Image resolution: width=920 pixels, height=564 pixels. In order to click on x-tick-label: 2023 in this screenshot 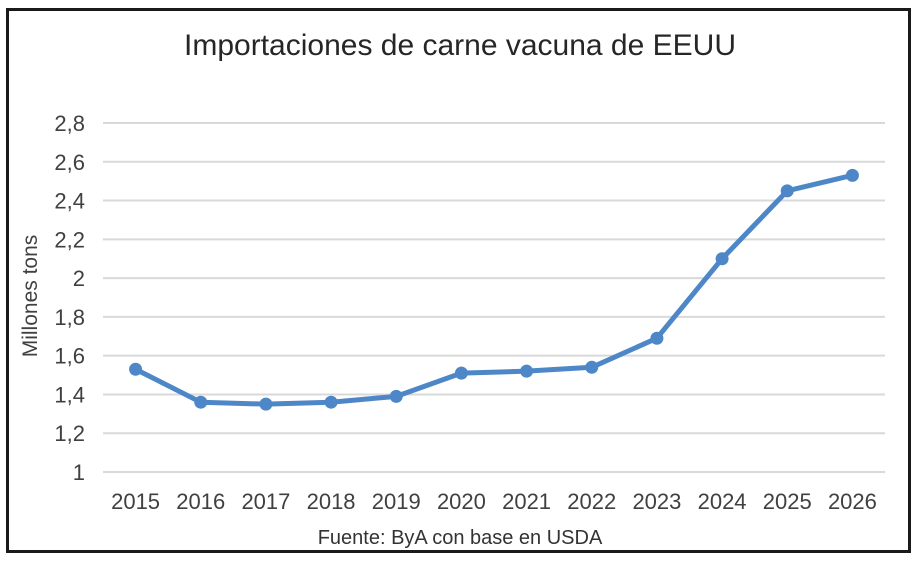, I will do `click(656, 501)`.